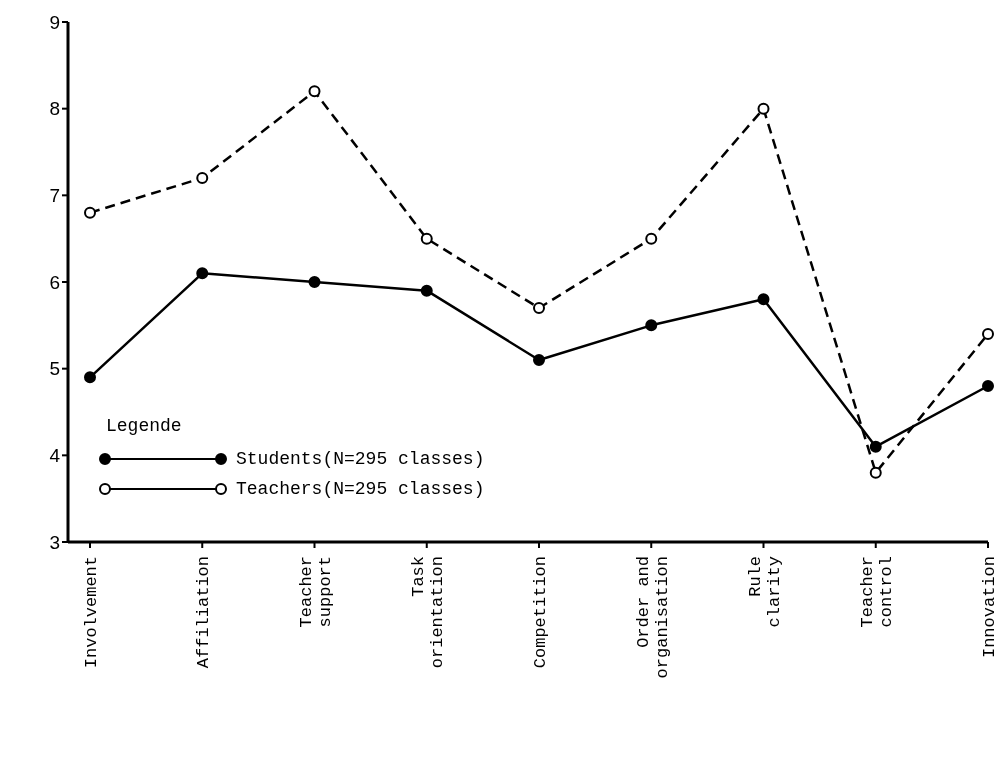 This screenshot has width=1006, height=760. What do you see at coordinates (316, 592) in the screenshot?
I see `x-tick-label: Teacher support` at bounding box center [316, 592].